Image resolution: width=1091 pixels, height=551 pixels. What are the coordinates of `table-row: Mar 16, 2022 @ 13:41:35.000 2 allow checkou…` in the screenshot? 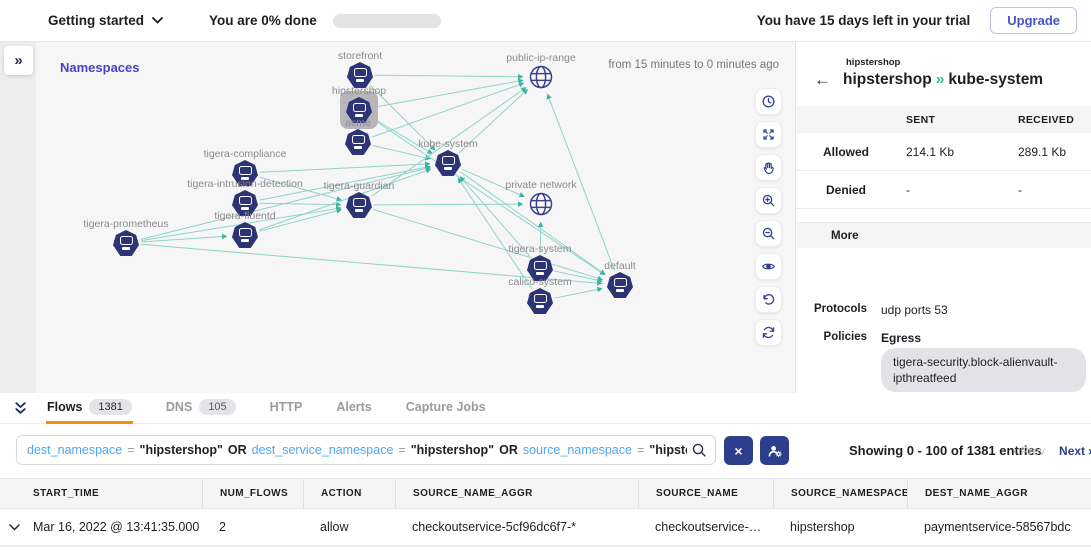 It's located at (545, 528).